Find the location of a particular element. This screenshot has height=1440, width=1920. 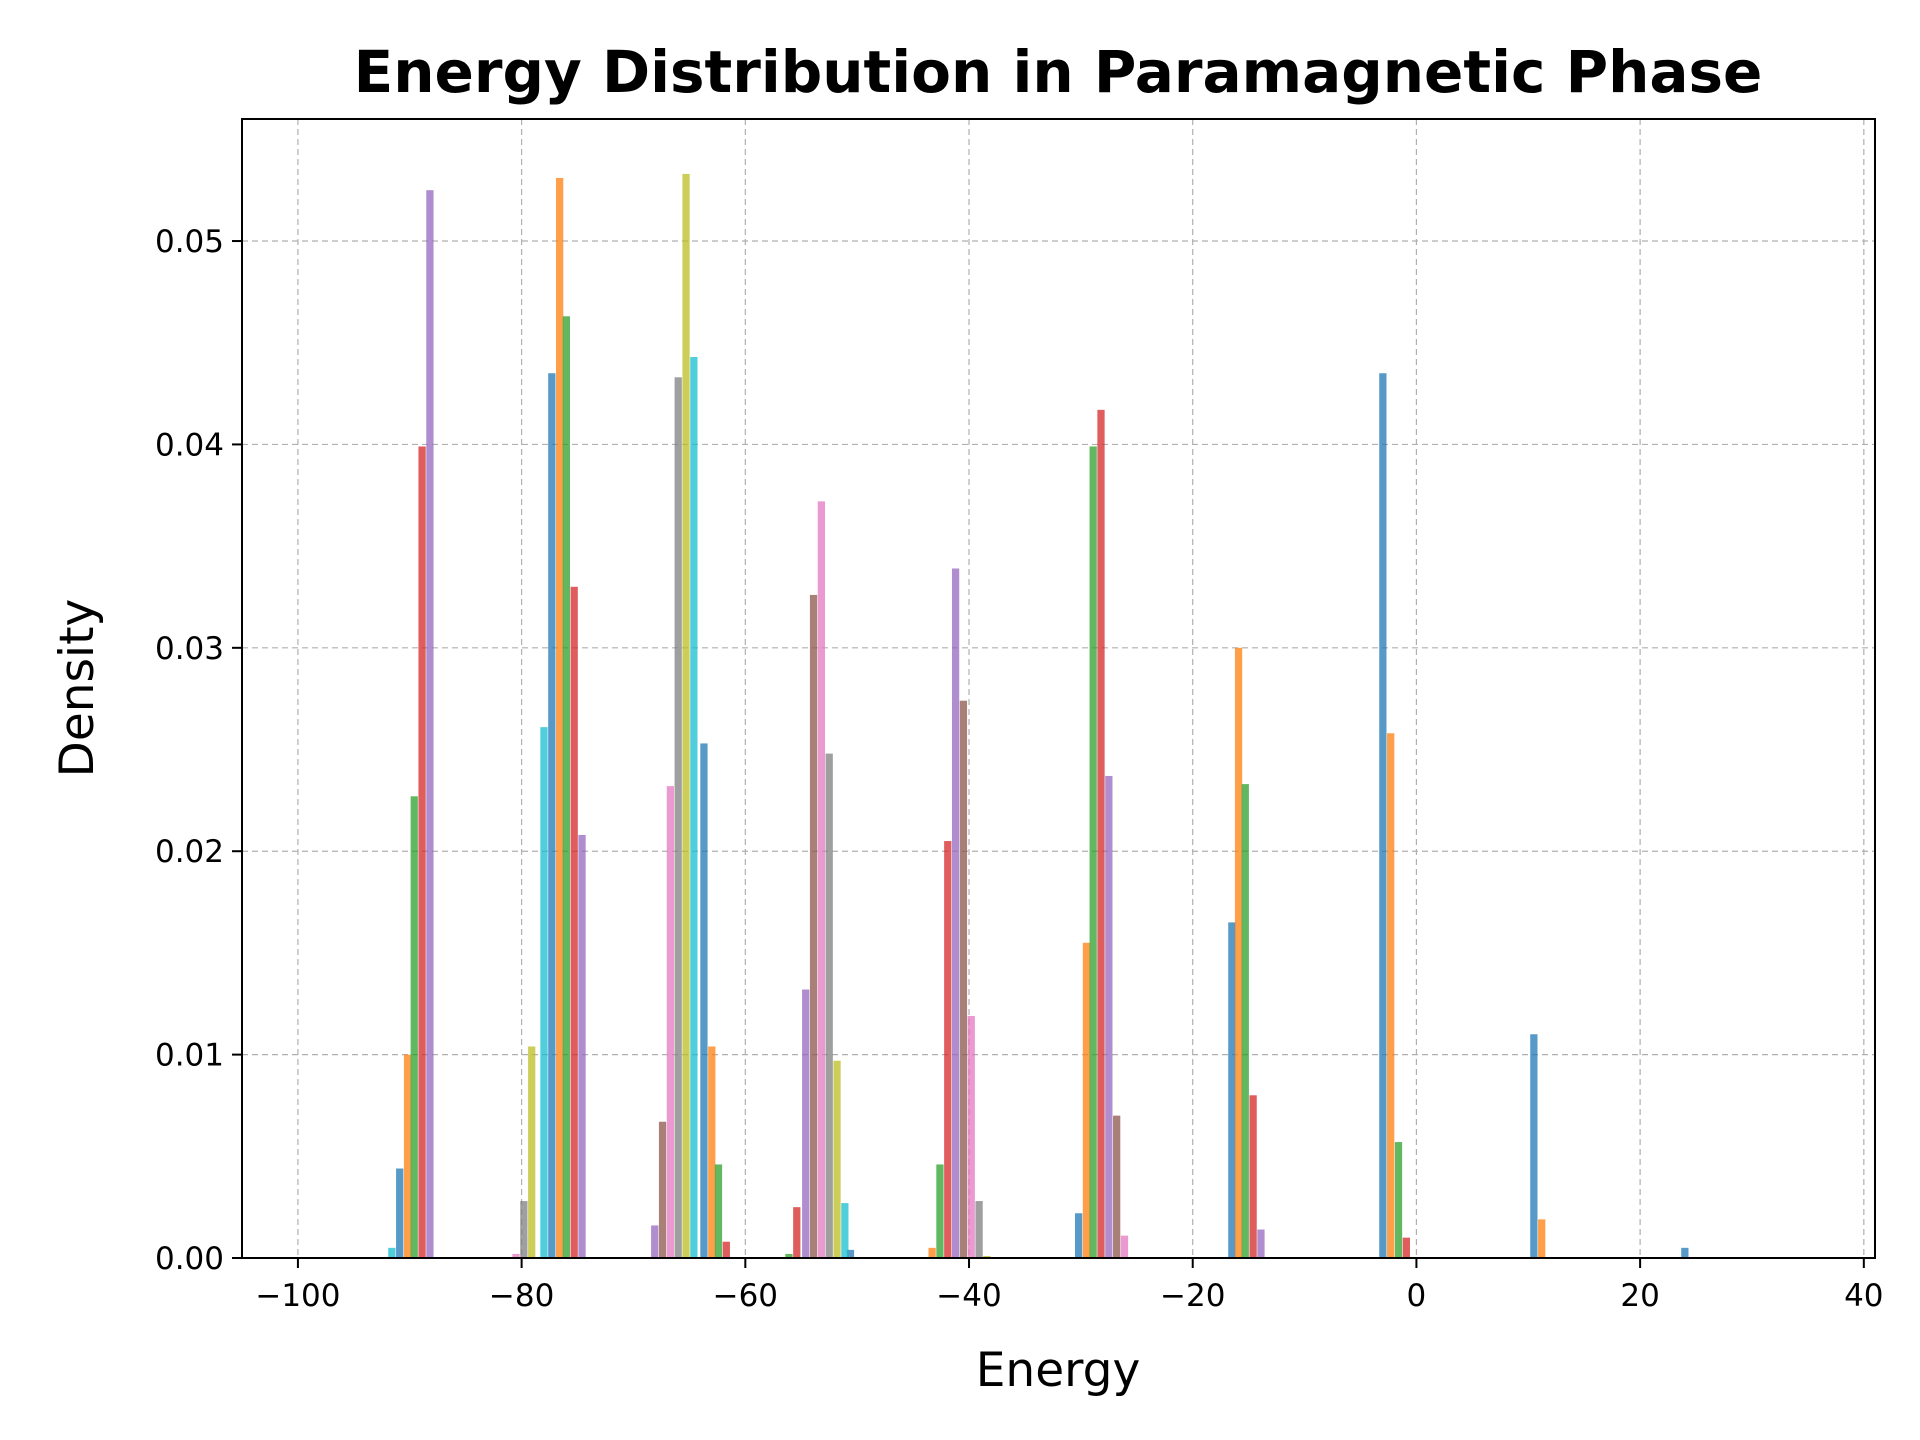

x-tick-label: 20 is located at coordinates (1639, 1296).